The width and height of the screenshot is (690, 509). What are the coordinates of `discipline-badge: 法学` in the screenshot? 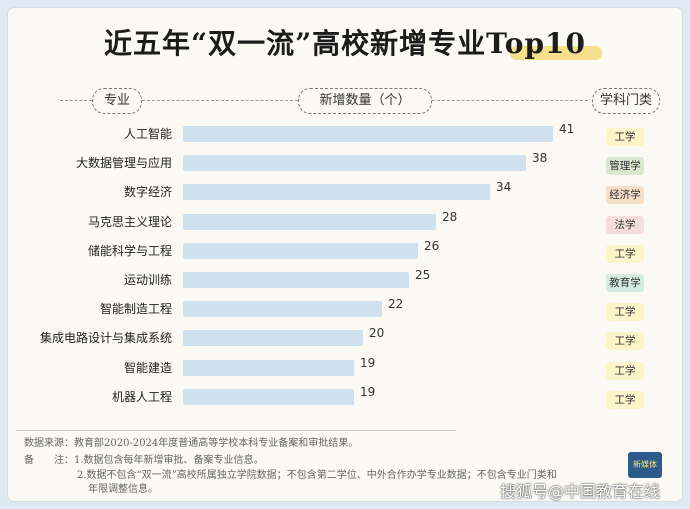 It's located at (625, 225).